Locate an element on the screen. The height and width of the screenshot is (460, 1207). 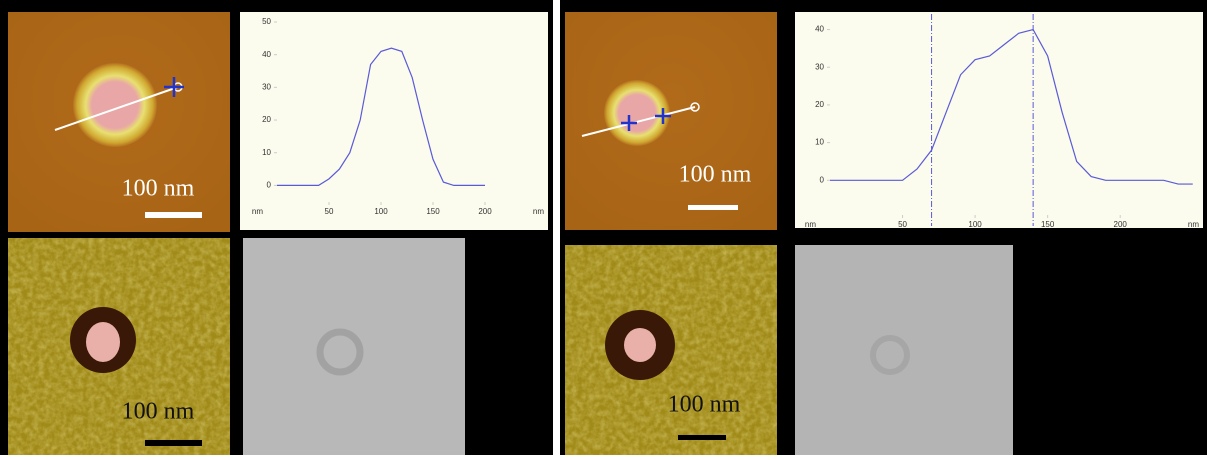
plot-background is located at coordinates (394, 121).